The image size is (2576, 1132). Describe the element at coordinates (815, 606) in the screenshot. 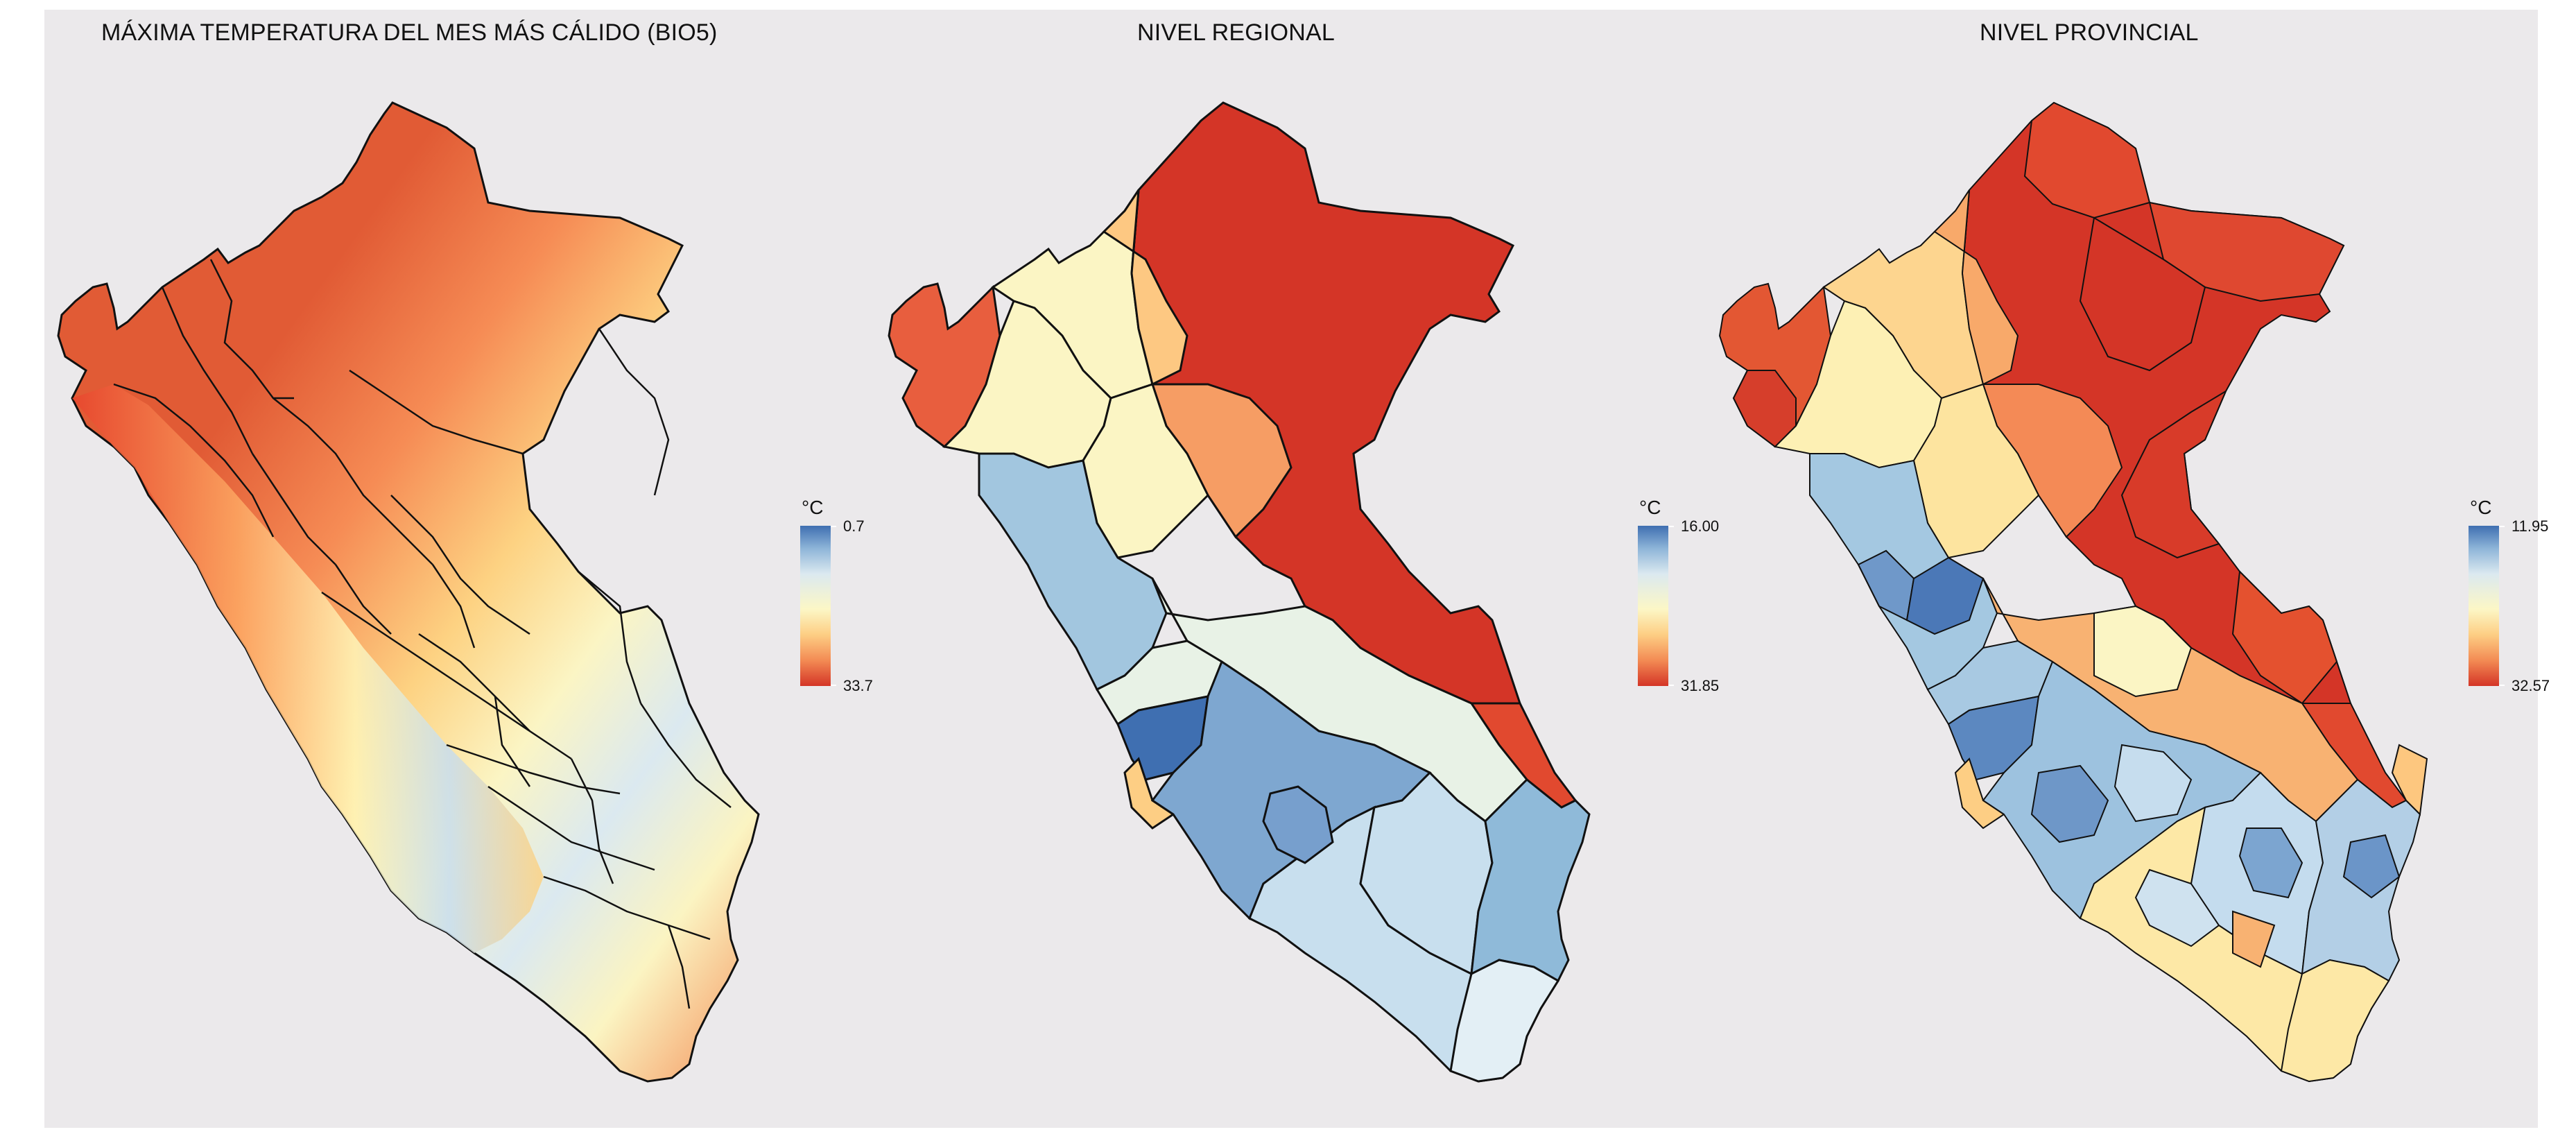

I see `legend-colorbar-bio5` at that location.